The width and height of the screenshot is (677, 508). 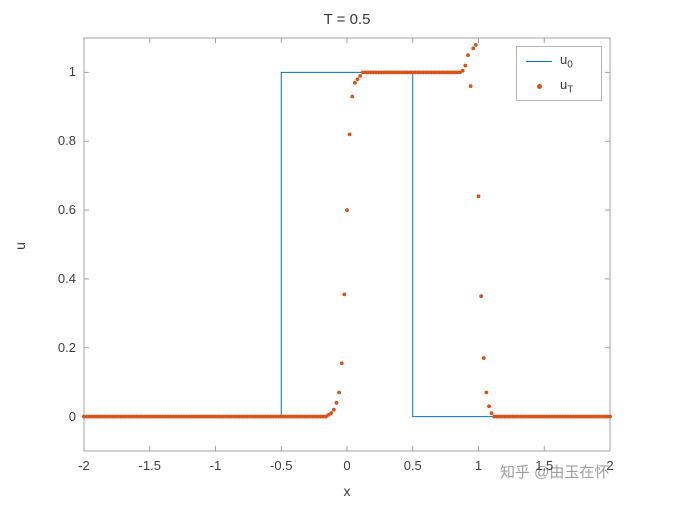 I want to click on x-tick-label: 0, so click(x=347, y=465).